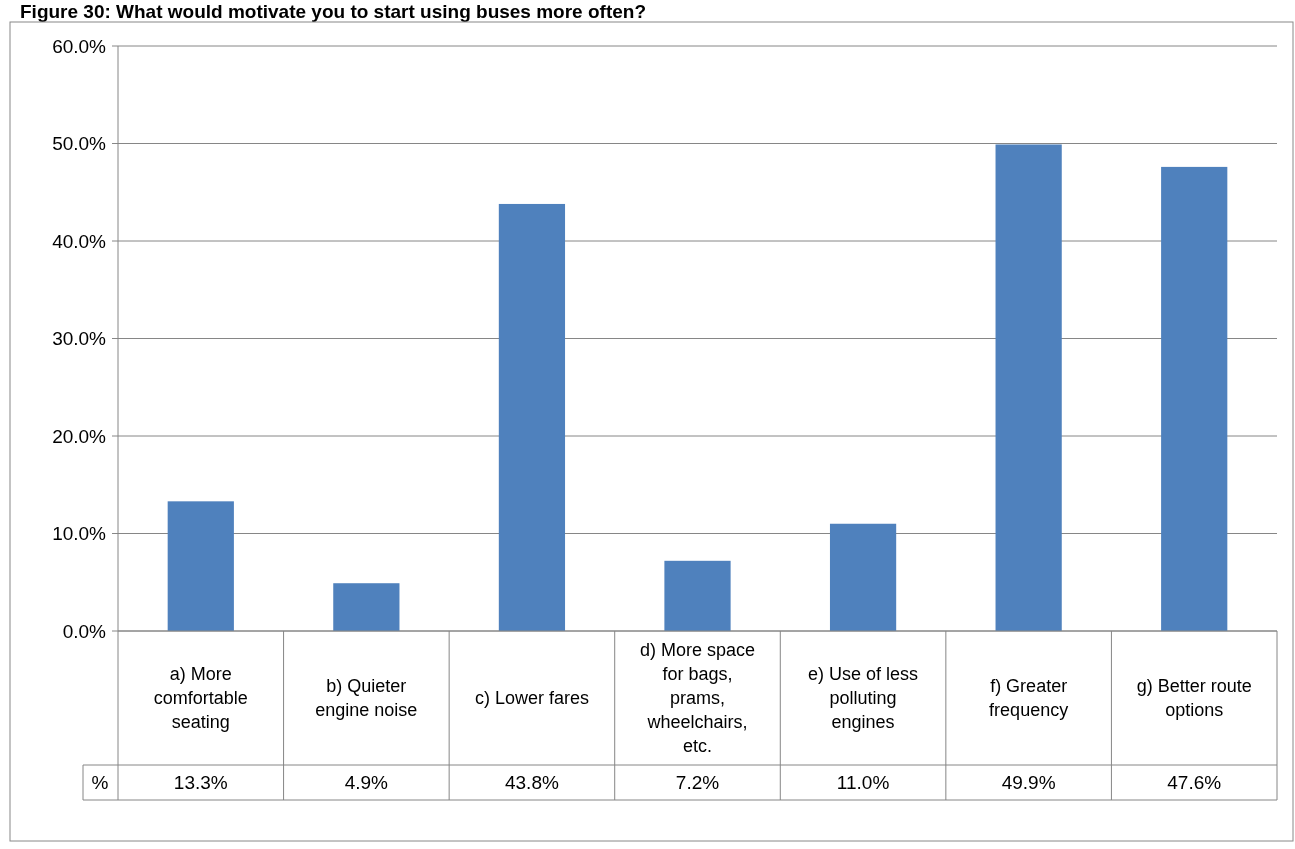 This screenshot has width=1295, height=849. Describe the element at coordinates (863, 698) in the screenshot. I see `x-tick-label: e) Use of less polluting engines` at that location.